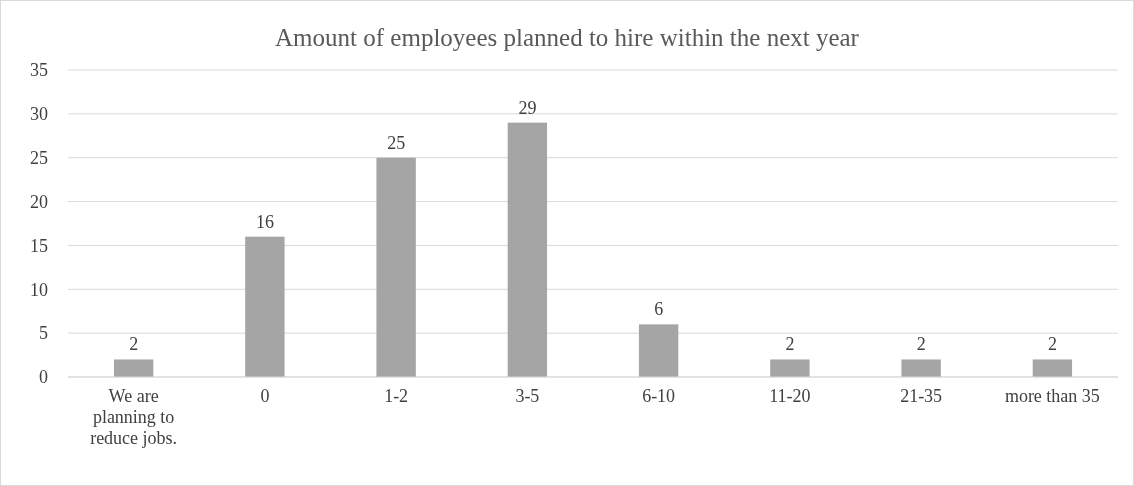  I want to click on data-label: 6, so click(659, 309).